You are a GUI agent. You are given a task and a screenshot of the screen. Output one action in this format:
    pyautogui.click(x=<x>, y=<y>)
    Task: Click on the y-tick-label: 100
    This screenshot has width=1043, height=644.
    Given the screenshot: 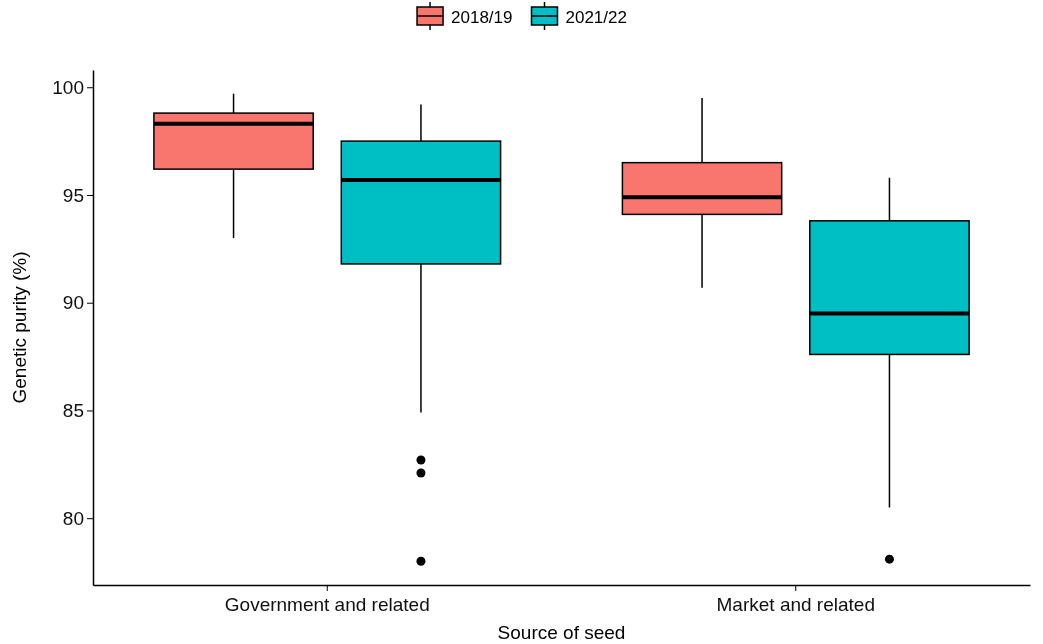 What is the action you would take?
    pyautogui.click(x=68, y=87)
    